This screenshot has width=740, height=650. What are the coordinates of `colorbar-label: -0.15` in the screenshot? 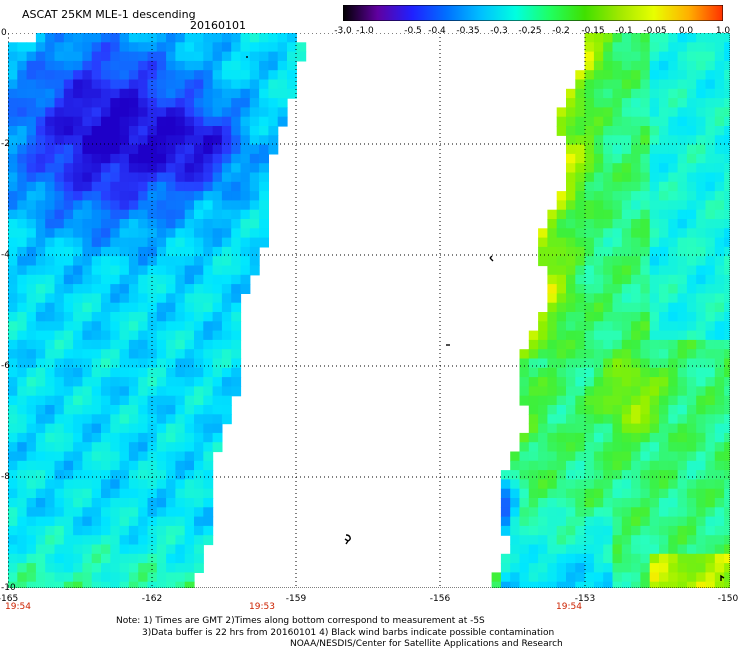 It's located at (593, 31).